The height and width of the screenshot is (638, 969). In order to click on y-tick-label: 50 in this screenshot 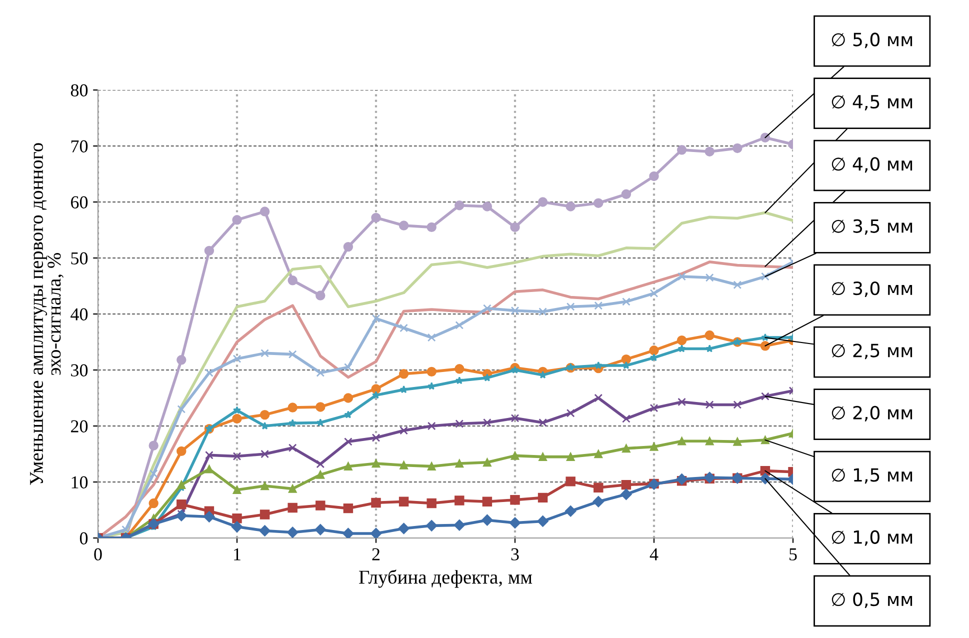, I will do `click(79, 258)`.